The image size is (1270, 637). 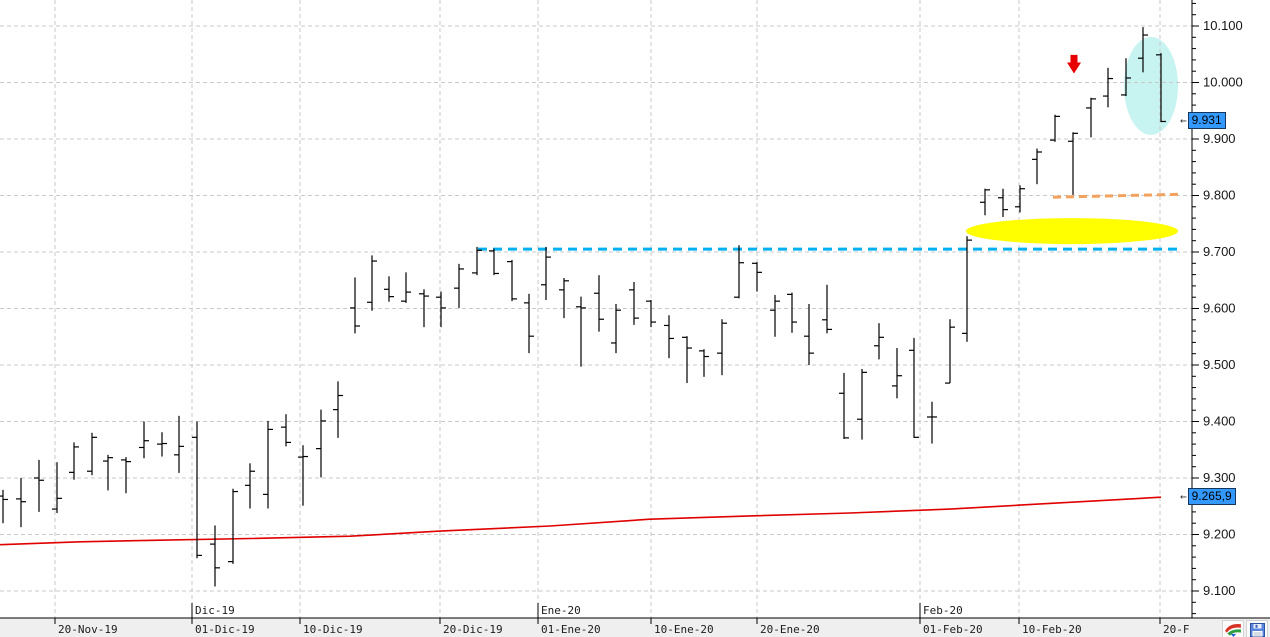 I want to click on svg-text: 9.800, so click(x=1219, y=195).